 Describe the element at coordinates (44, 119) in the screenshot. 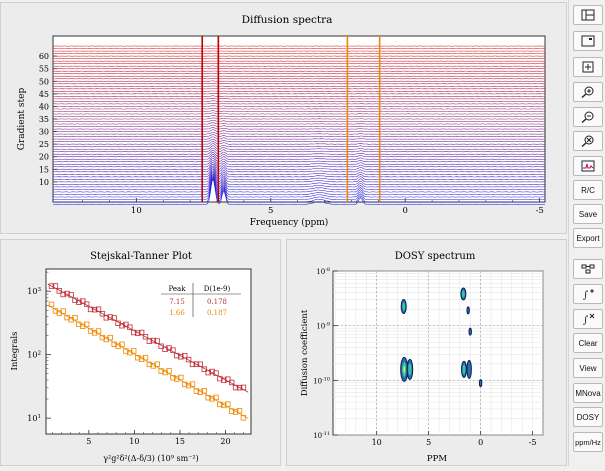

I see `diffusion-ytick-label: 35` at that location.